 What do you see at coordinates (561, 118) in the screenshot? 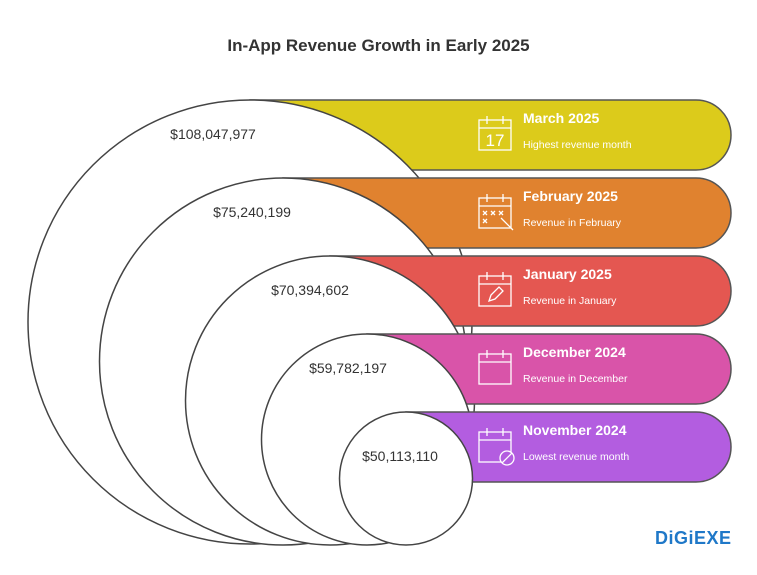
I see `month-label: March 2025` at bounding box center [561, 118].